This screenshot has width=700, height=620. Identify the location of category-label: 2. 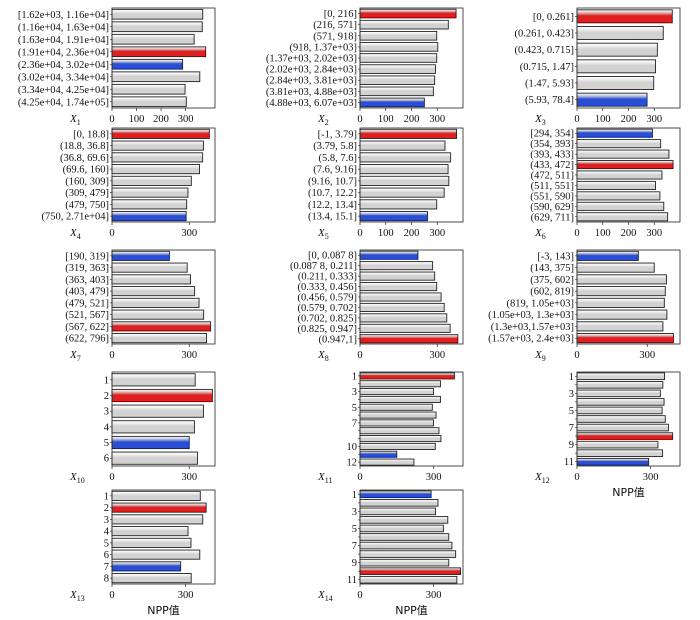
(106, 508).